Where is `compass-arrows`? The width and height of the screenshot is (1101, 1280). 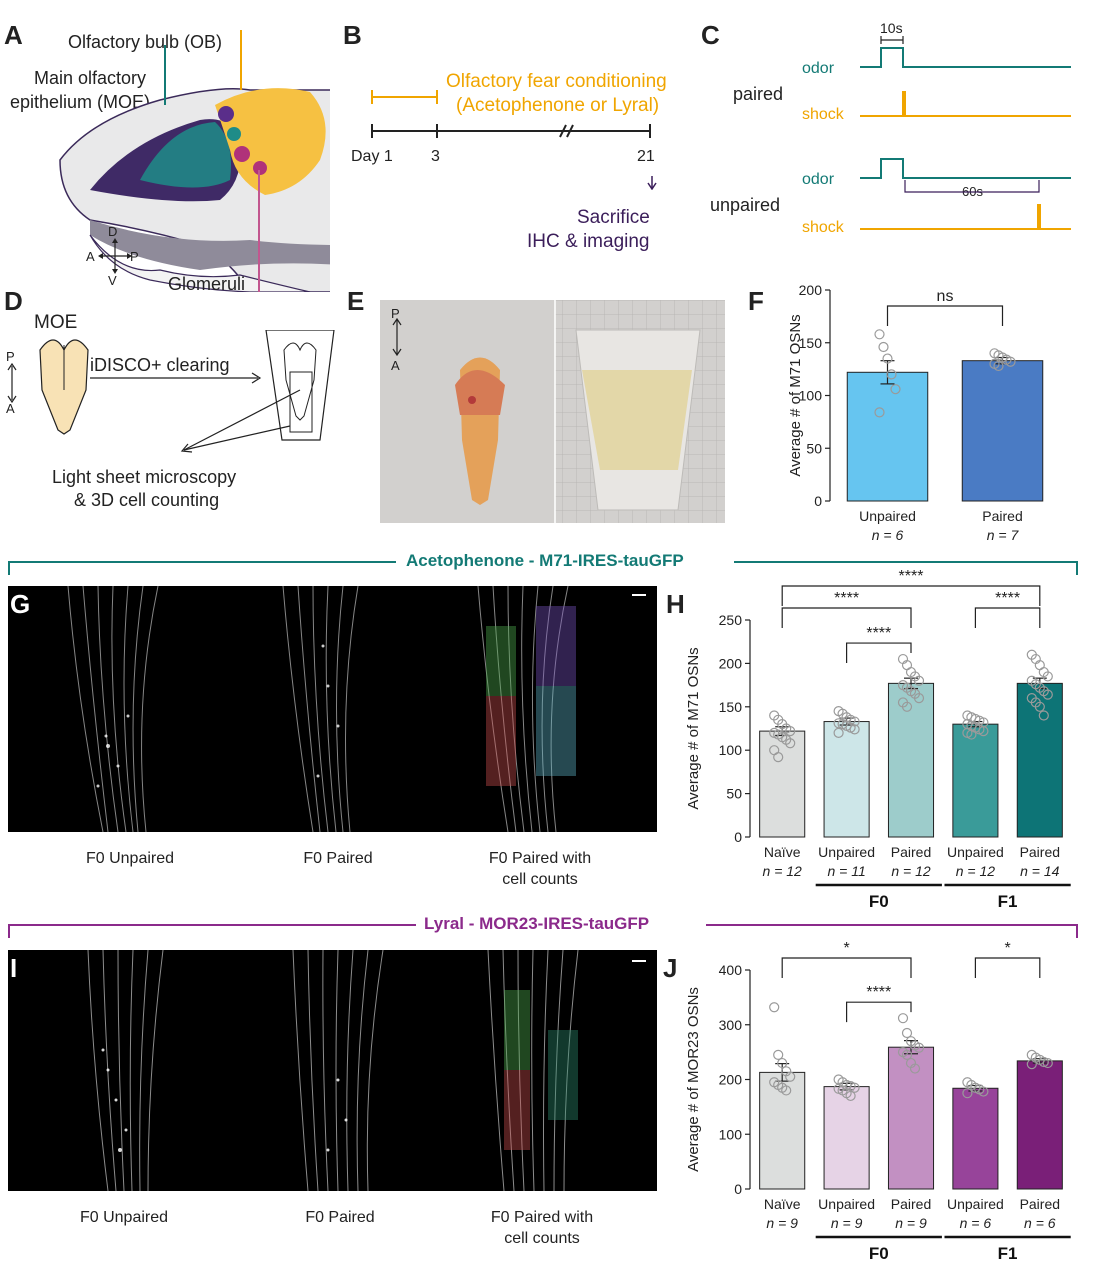
compass-arrows is located at coordinates (115, 256).